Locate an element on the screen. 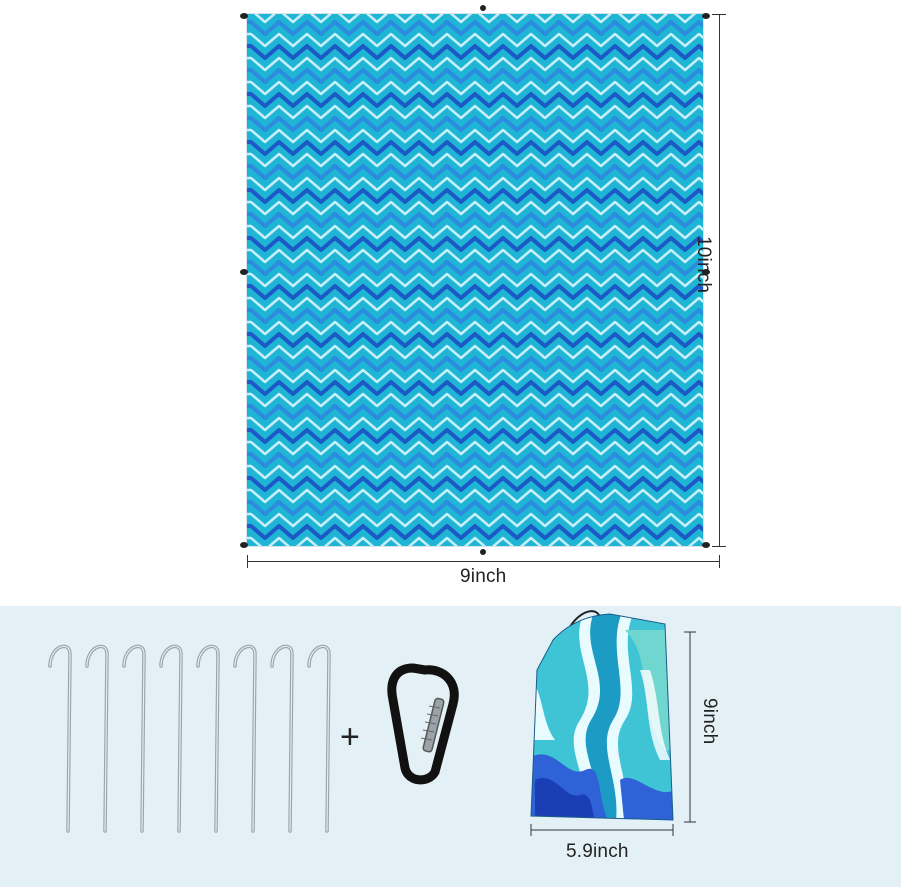 The width and height of the screenshot is (901, 887). mat-width-tick-right is located at coordinates (719, 561).